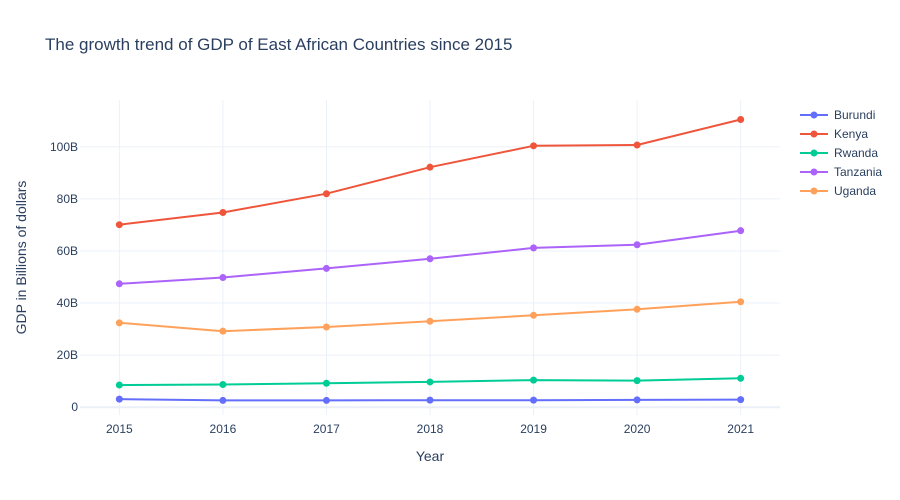 The image size is (900, 500). What do you see at coordinates (21, 258) in the screenshot?
I see `y-axis-title: GDP in Billions of dollars` at bounding box center [21, 258].